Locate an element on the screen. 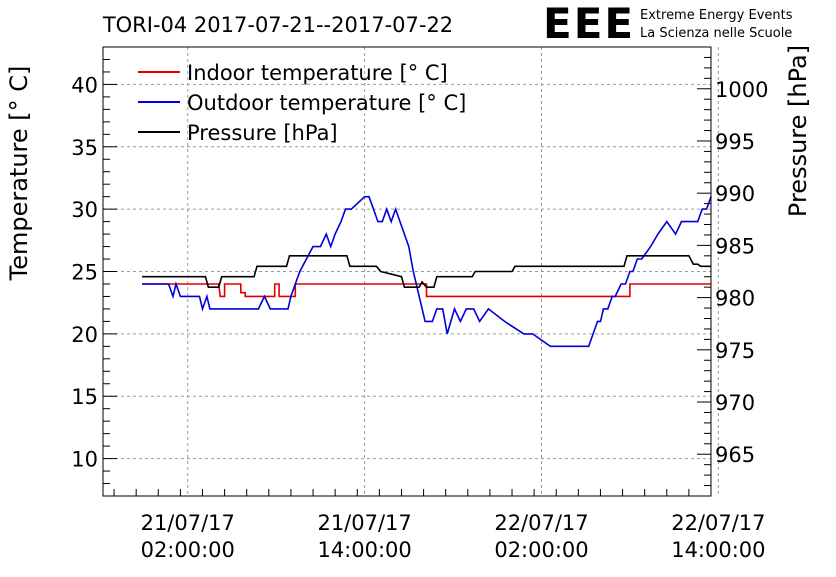  y-tick-label: 20 is located at coordinates (84, 335).